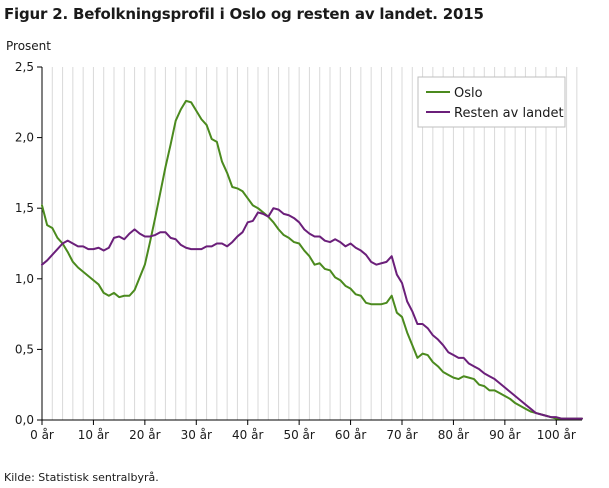 The height and width of the screenshot is (488, 609). I want to click on legend-label: Oslo, so click(468, 93).